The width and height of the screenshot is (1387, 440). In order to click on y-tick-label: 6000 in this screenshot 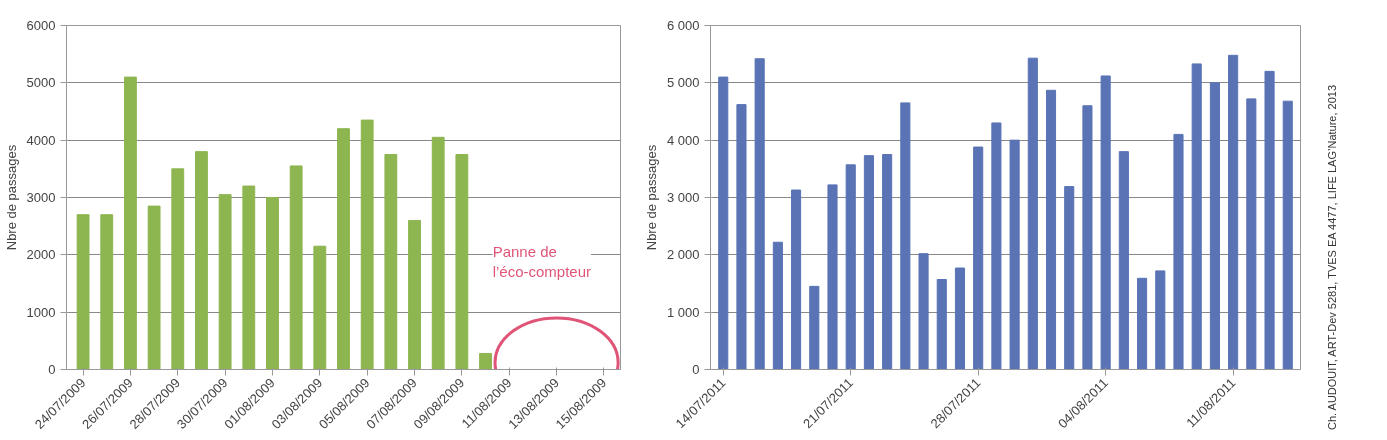, I will do `click(41, 25)`.